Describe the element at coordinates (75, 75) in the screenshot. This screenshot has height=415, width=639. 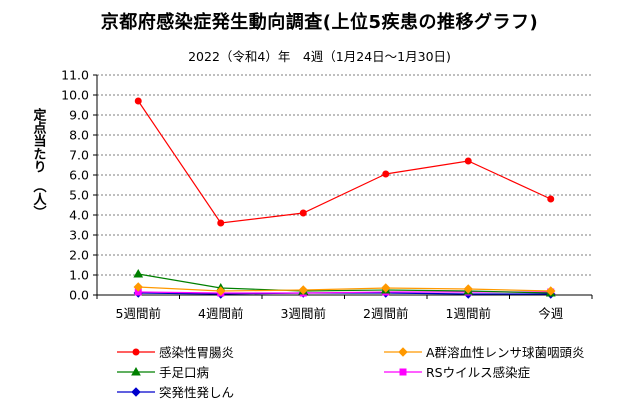
I see `y-tick-label: 11.0` at that location.